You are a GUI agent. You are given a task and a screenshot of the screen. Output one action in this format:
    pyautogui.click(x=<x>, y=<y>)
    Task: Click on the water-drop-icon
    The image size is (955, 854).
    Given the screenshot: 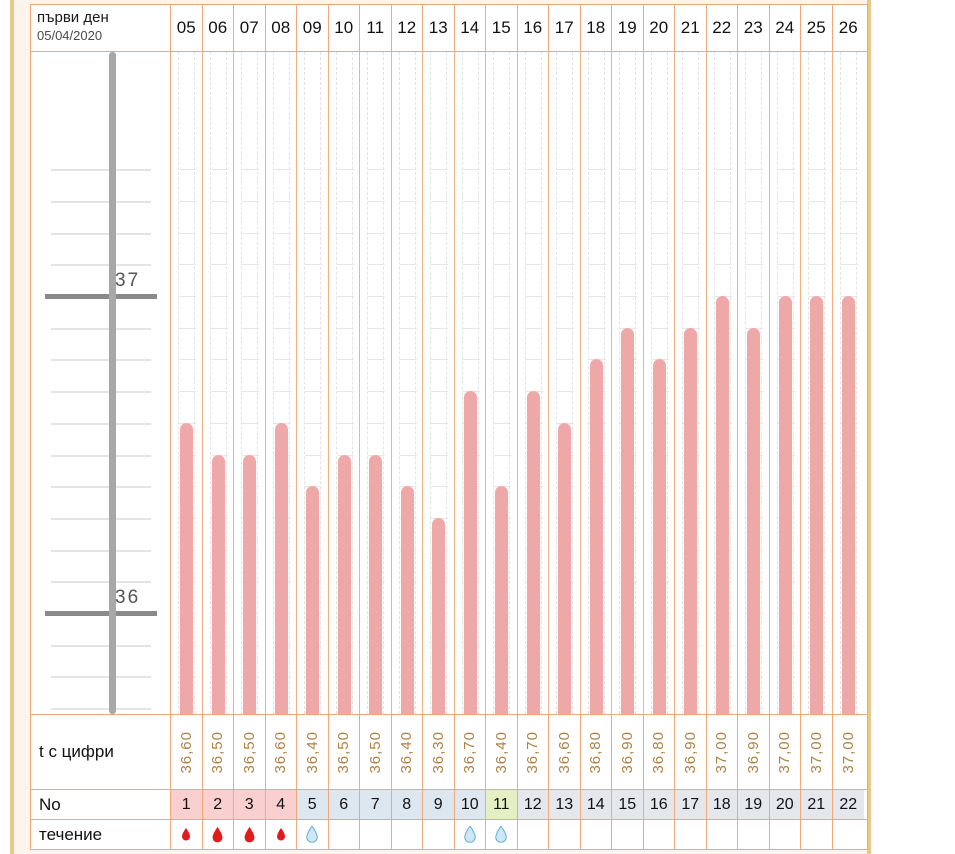 What is the action you would take?
    pyautogui.click(x=501, y=834)
    